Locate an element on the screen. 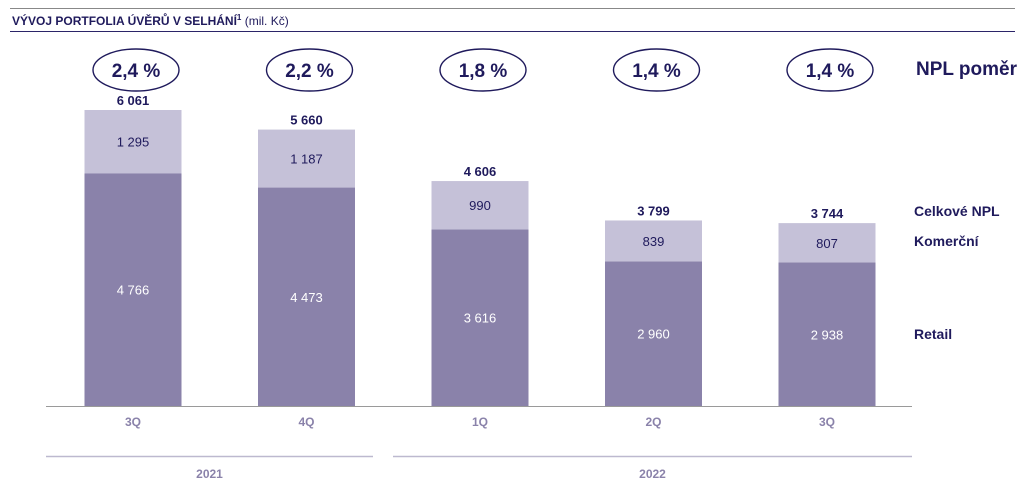  data-label-retail: 4 766 is located at coordinates (133, 290).